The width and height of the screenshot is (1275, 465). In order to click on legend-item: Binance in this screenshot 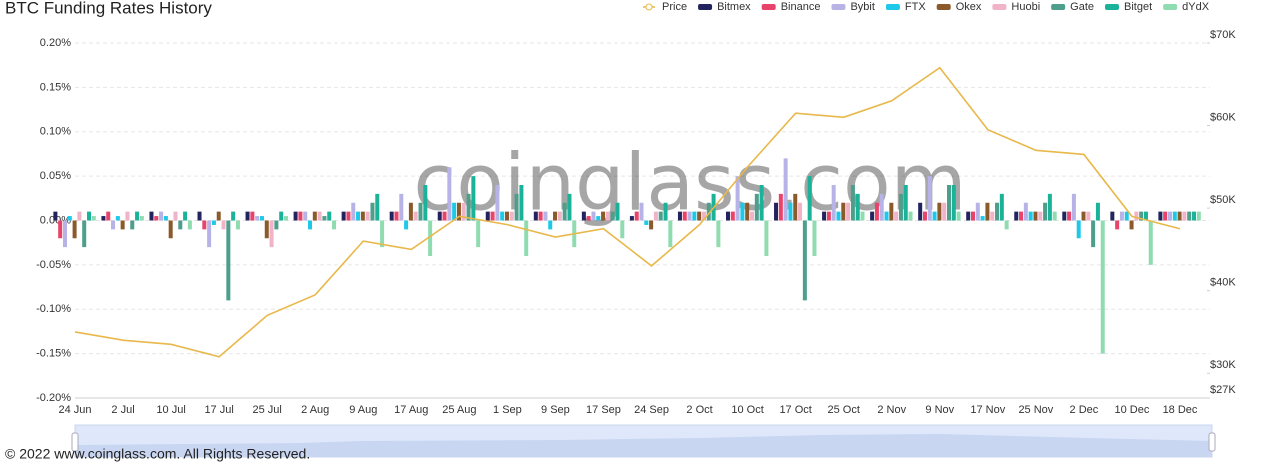, I will do `click(791, 7)`.